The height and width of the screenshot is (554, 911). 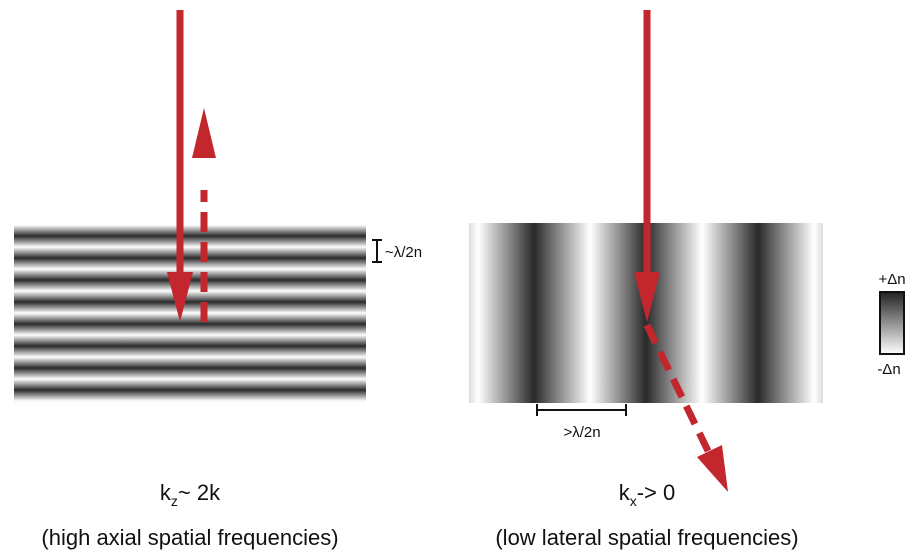 I want to click on wavevector-label: kz~ 2k, so click(x=190, y=494).